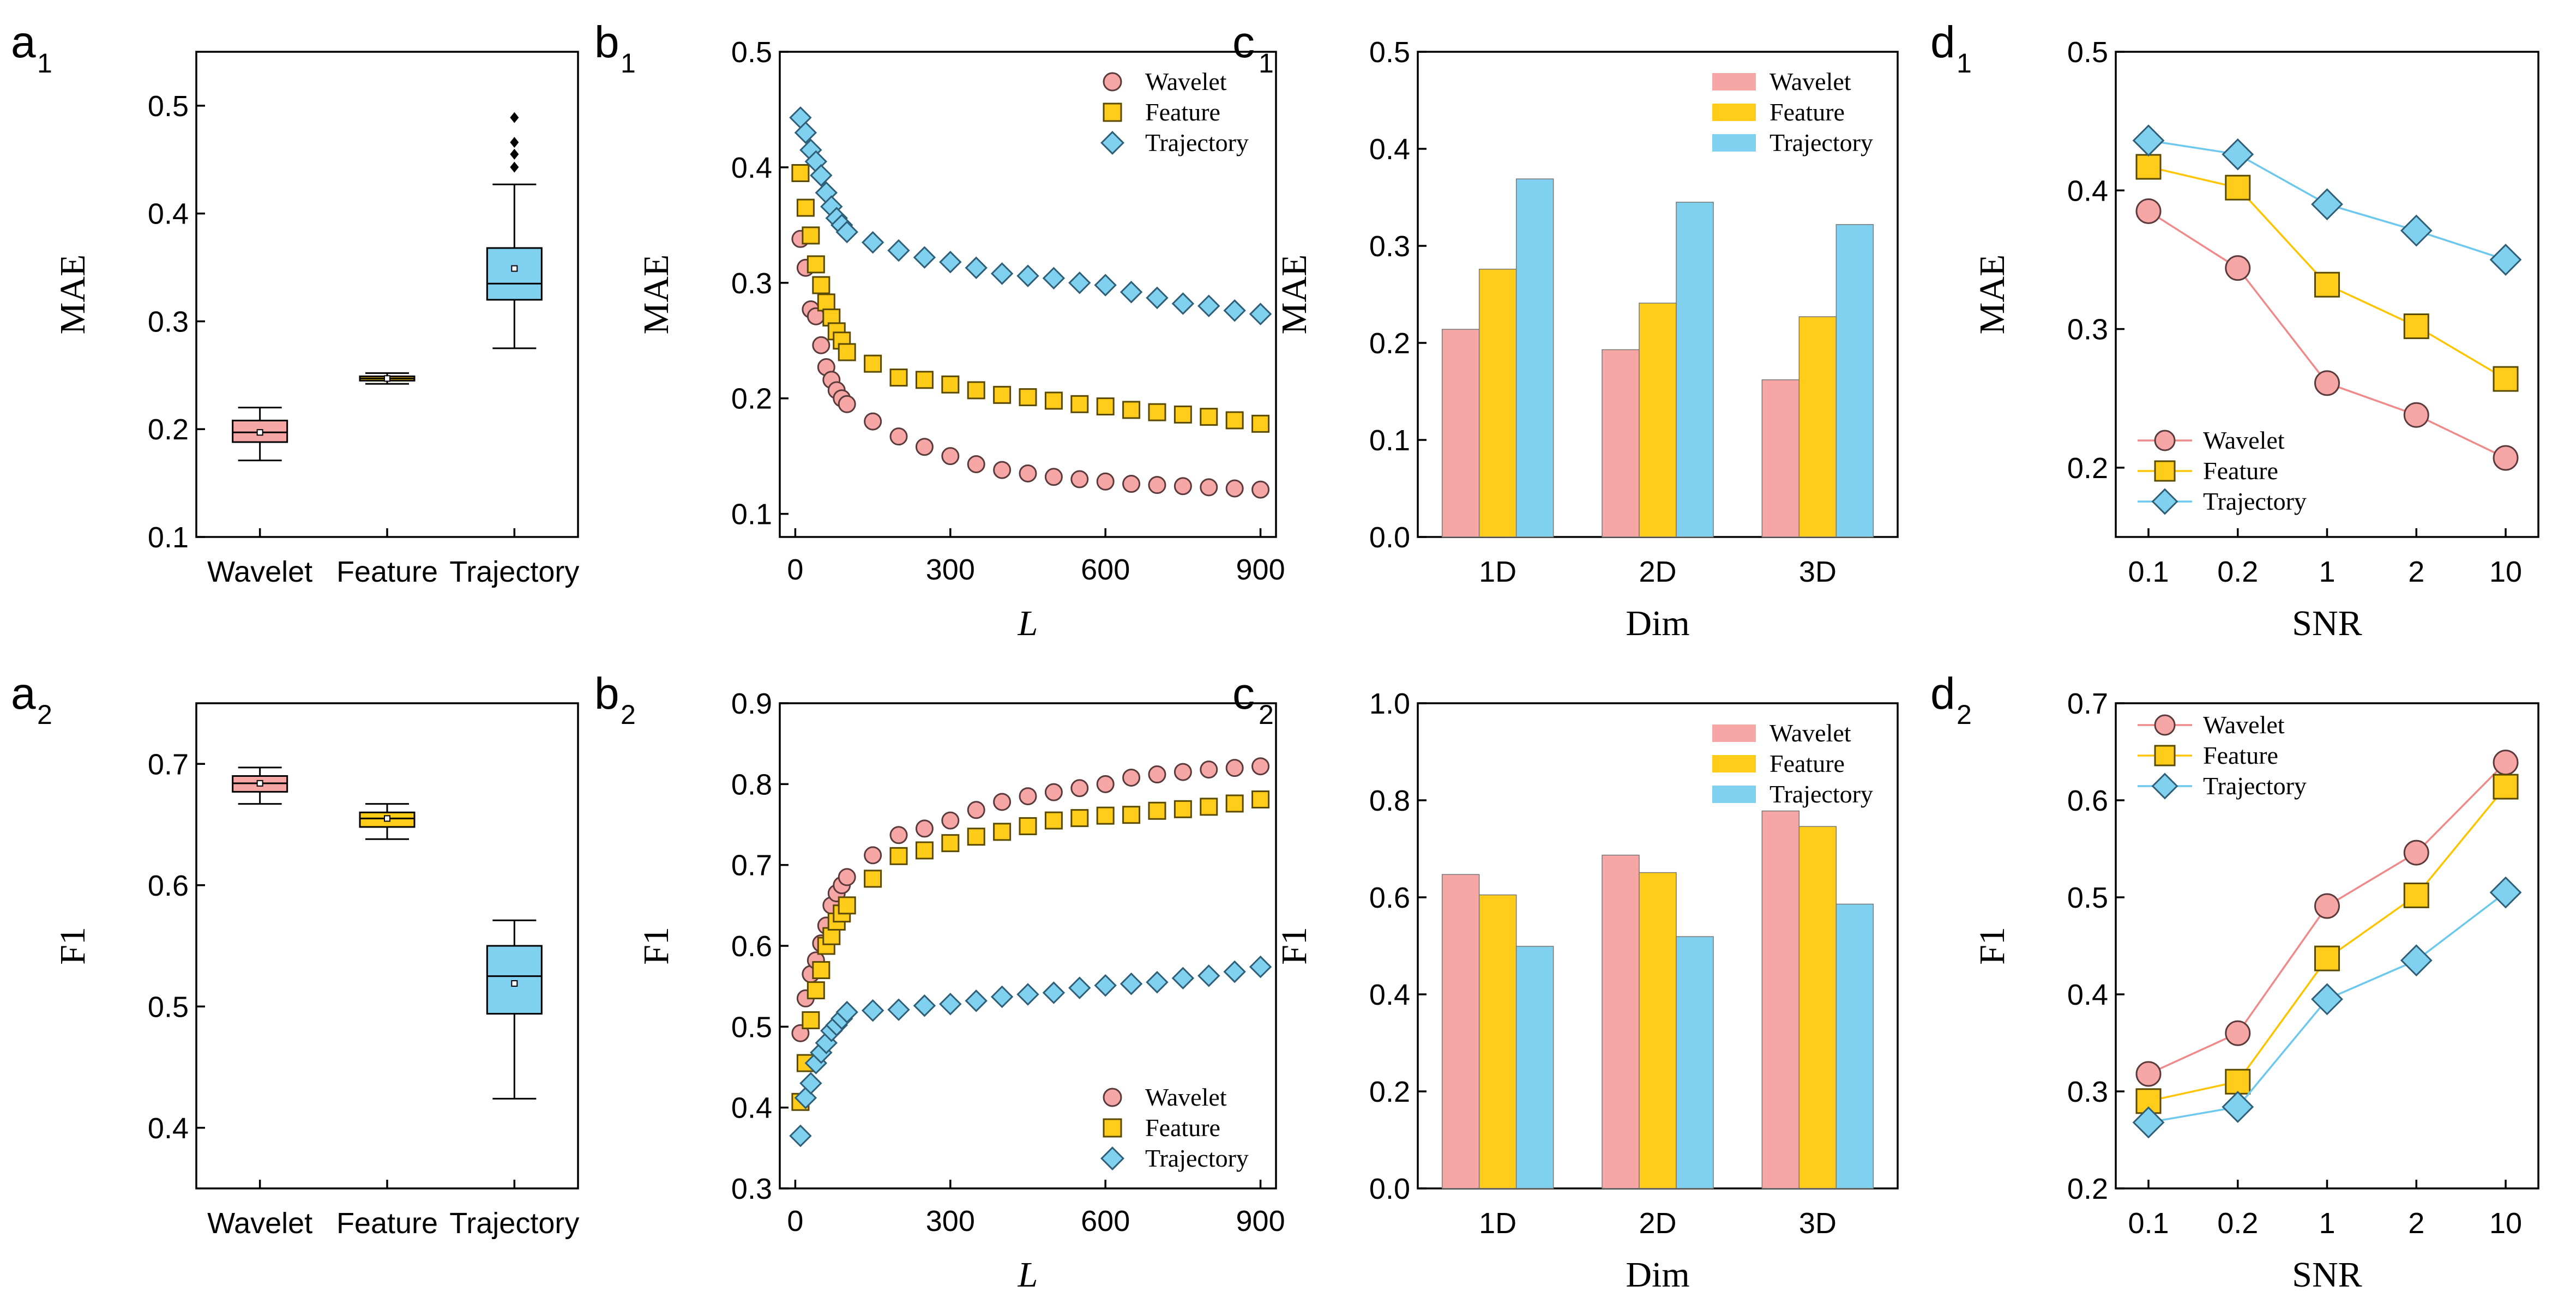 Image resolution: width=2576 pixels, height=1298 pixels. What do you see at coordinates (1028, 1275) in the screenshot?
I see `x-axis-title: L` at bounding box center [1028, 1275].